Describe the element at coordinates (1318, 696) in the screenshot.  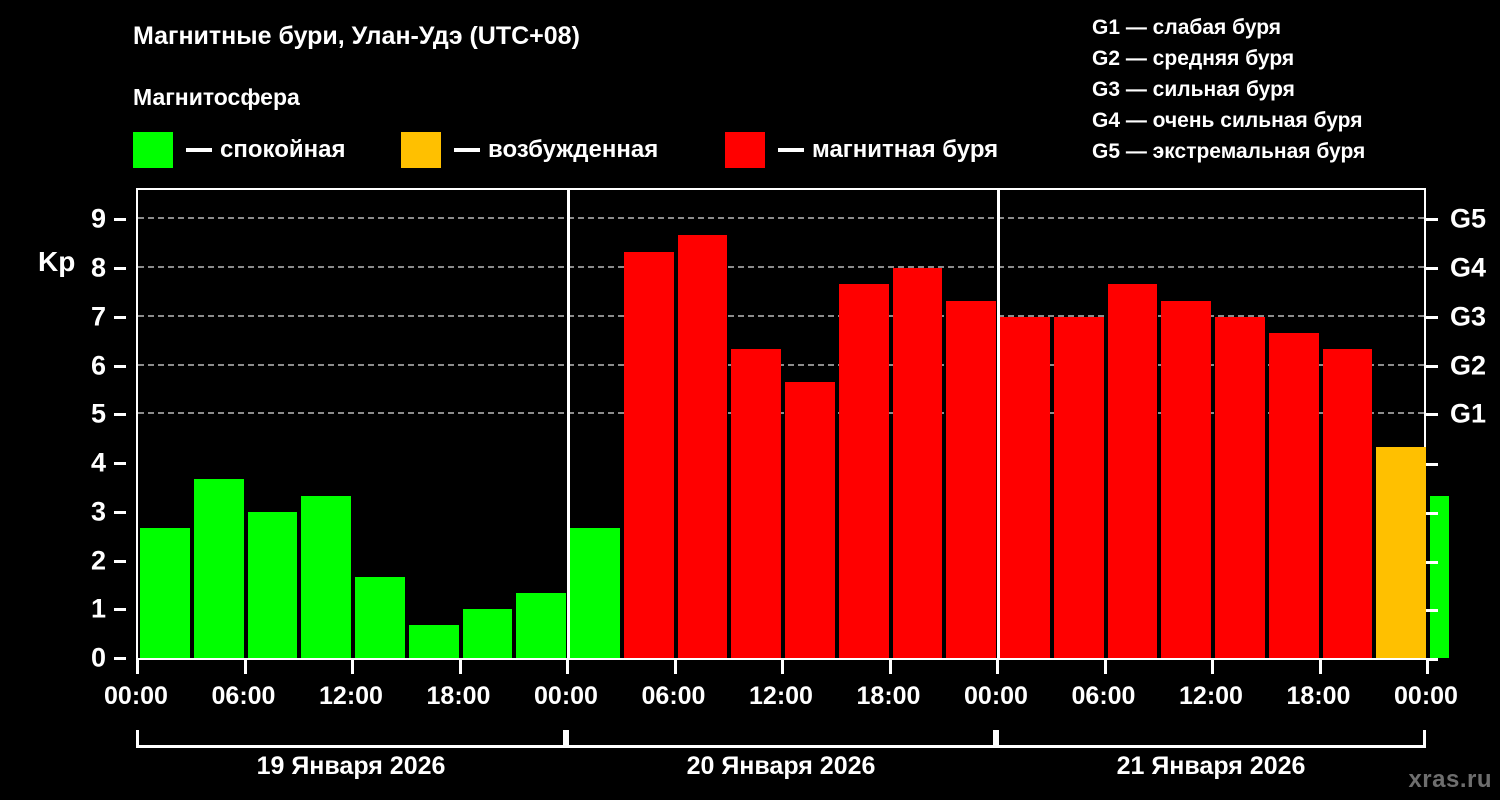
I see `x-tick-label-11: 18:00` at that location.